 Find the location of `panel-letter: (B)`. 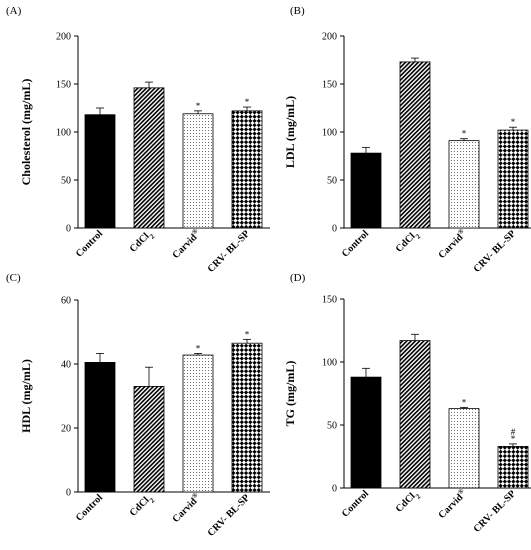

panel-letter: (B) is located at coordinates (297, 11).